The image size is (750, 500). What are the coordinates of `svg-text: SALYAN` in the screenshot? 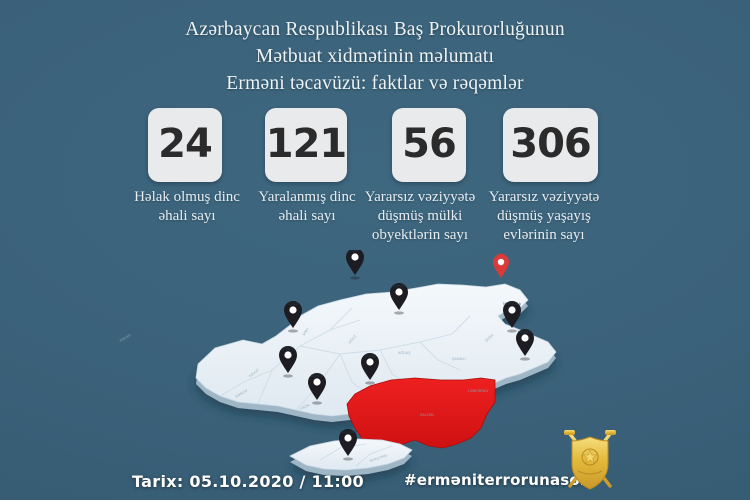 It's located at (427, 415).